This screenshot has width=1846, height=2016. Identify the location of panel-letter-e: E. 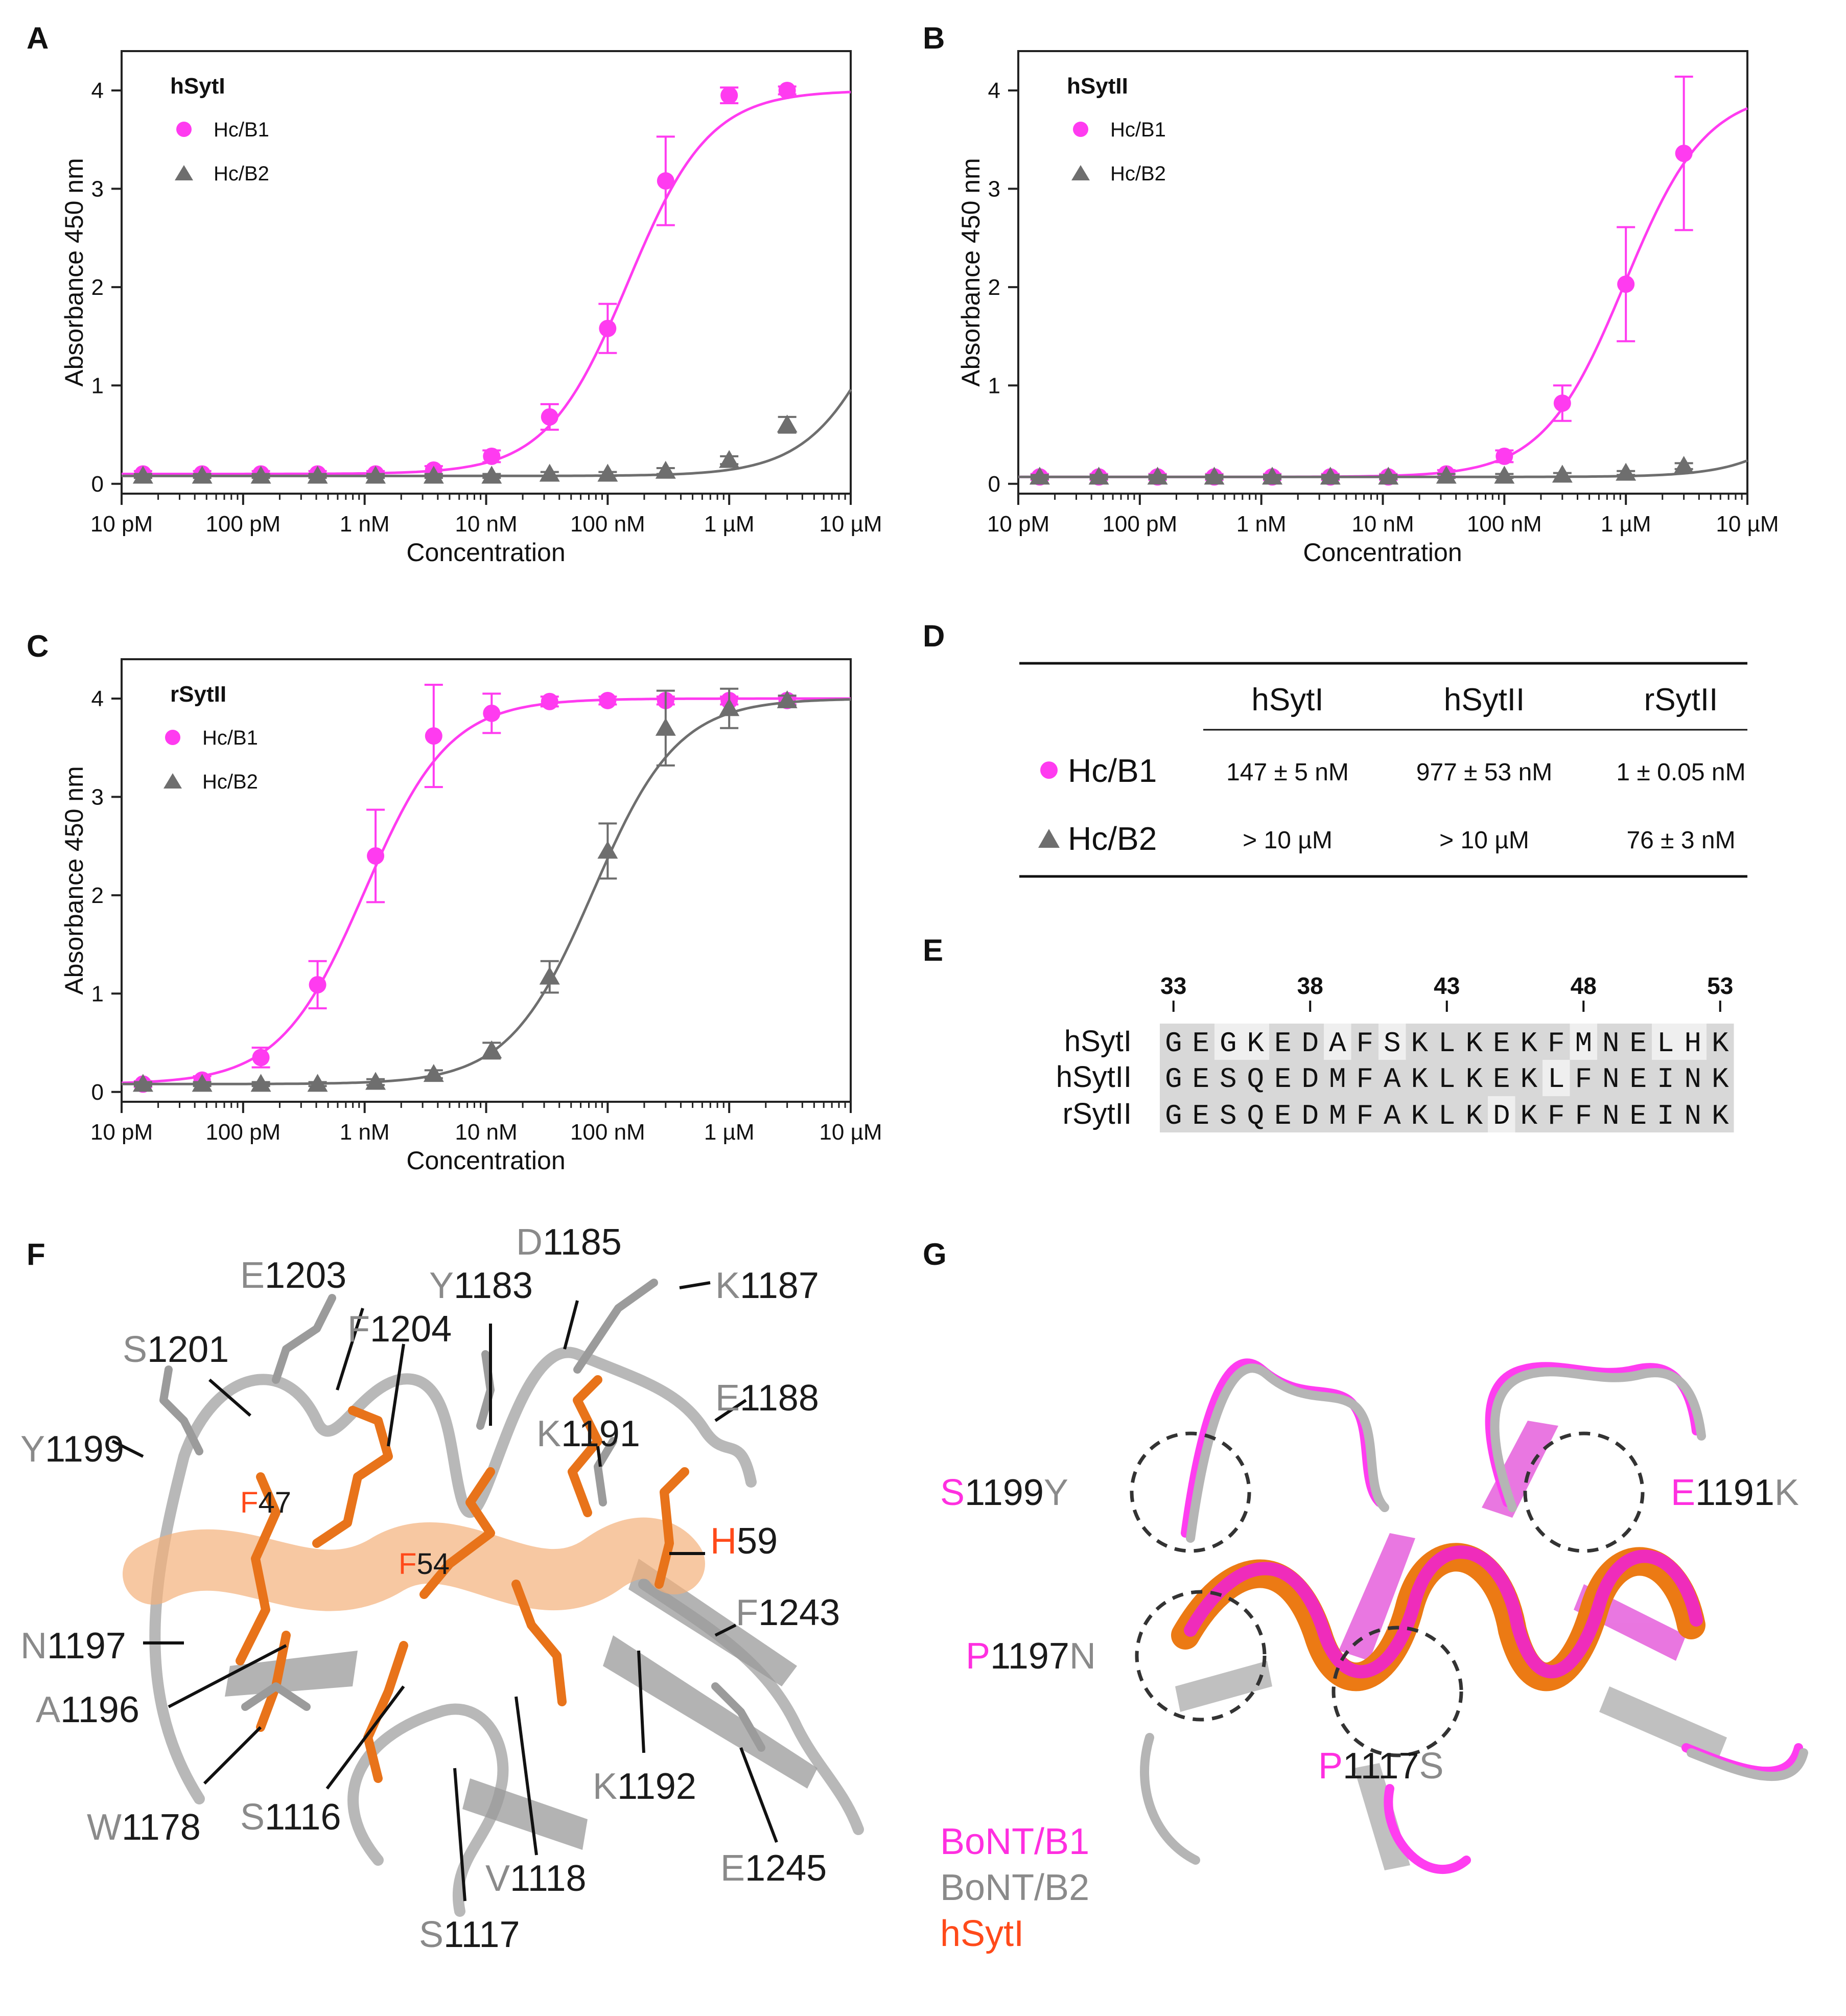
(933, 950).